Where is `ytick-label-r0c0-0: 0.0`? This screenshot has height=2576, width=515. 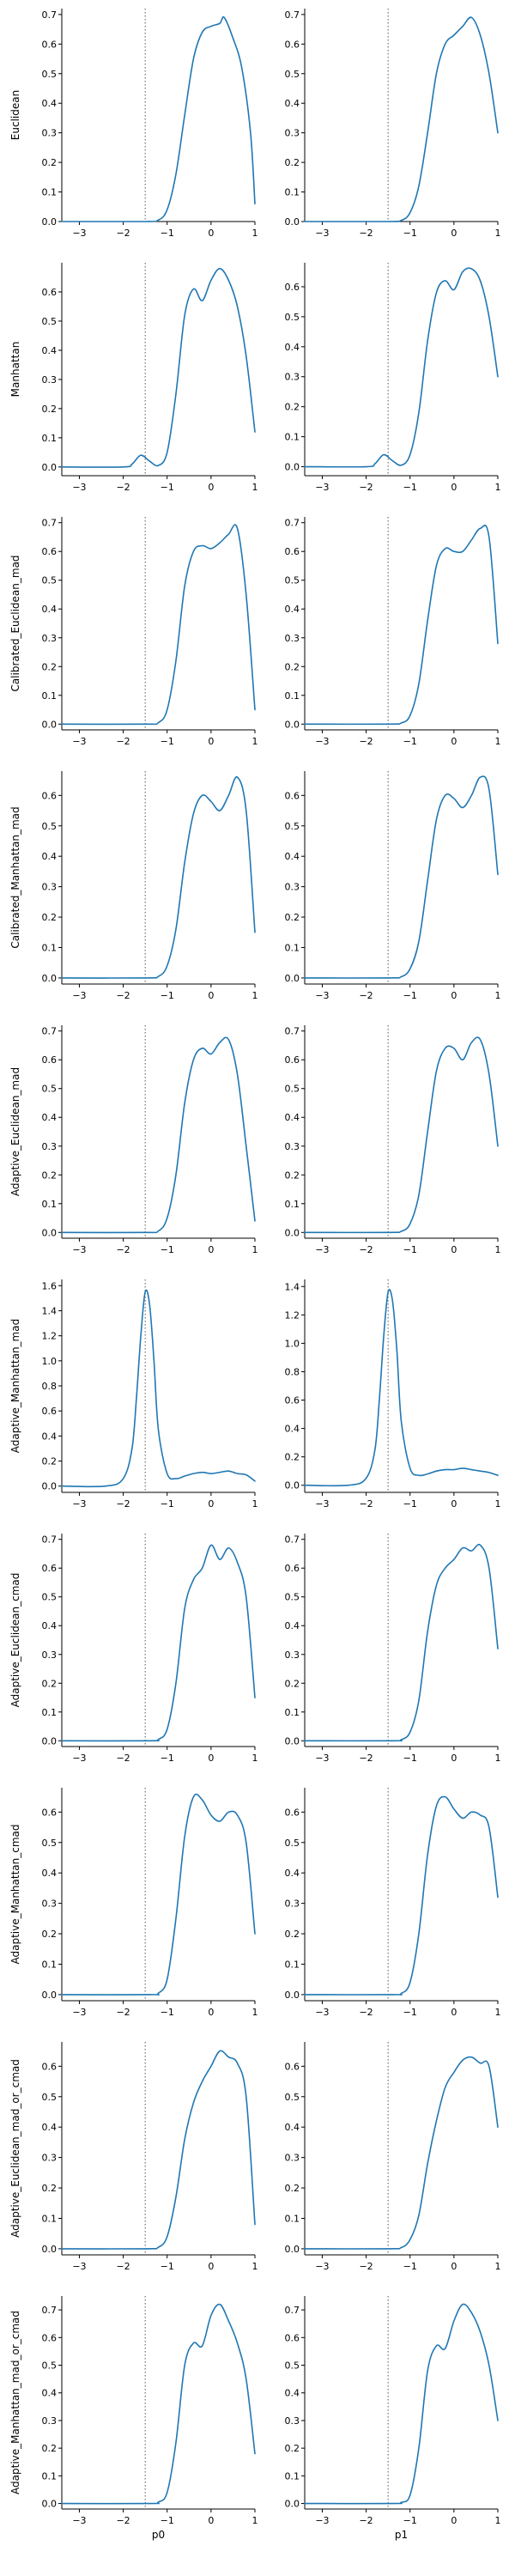
ytick-label-r0c0-0: 0.0 is located at coordinates (50, 222).